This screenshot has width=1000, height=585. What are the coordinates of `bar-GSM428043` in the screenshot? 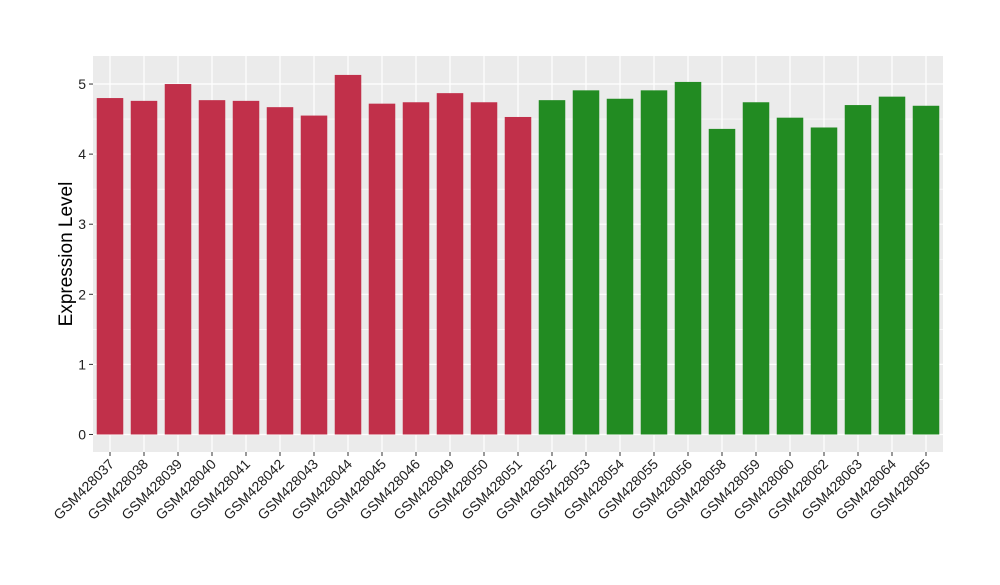 It's located at (314, 275).